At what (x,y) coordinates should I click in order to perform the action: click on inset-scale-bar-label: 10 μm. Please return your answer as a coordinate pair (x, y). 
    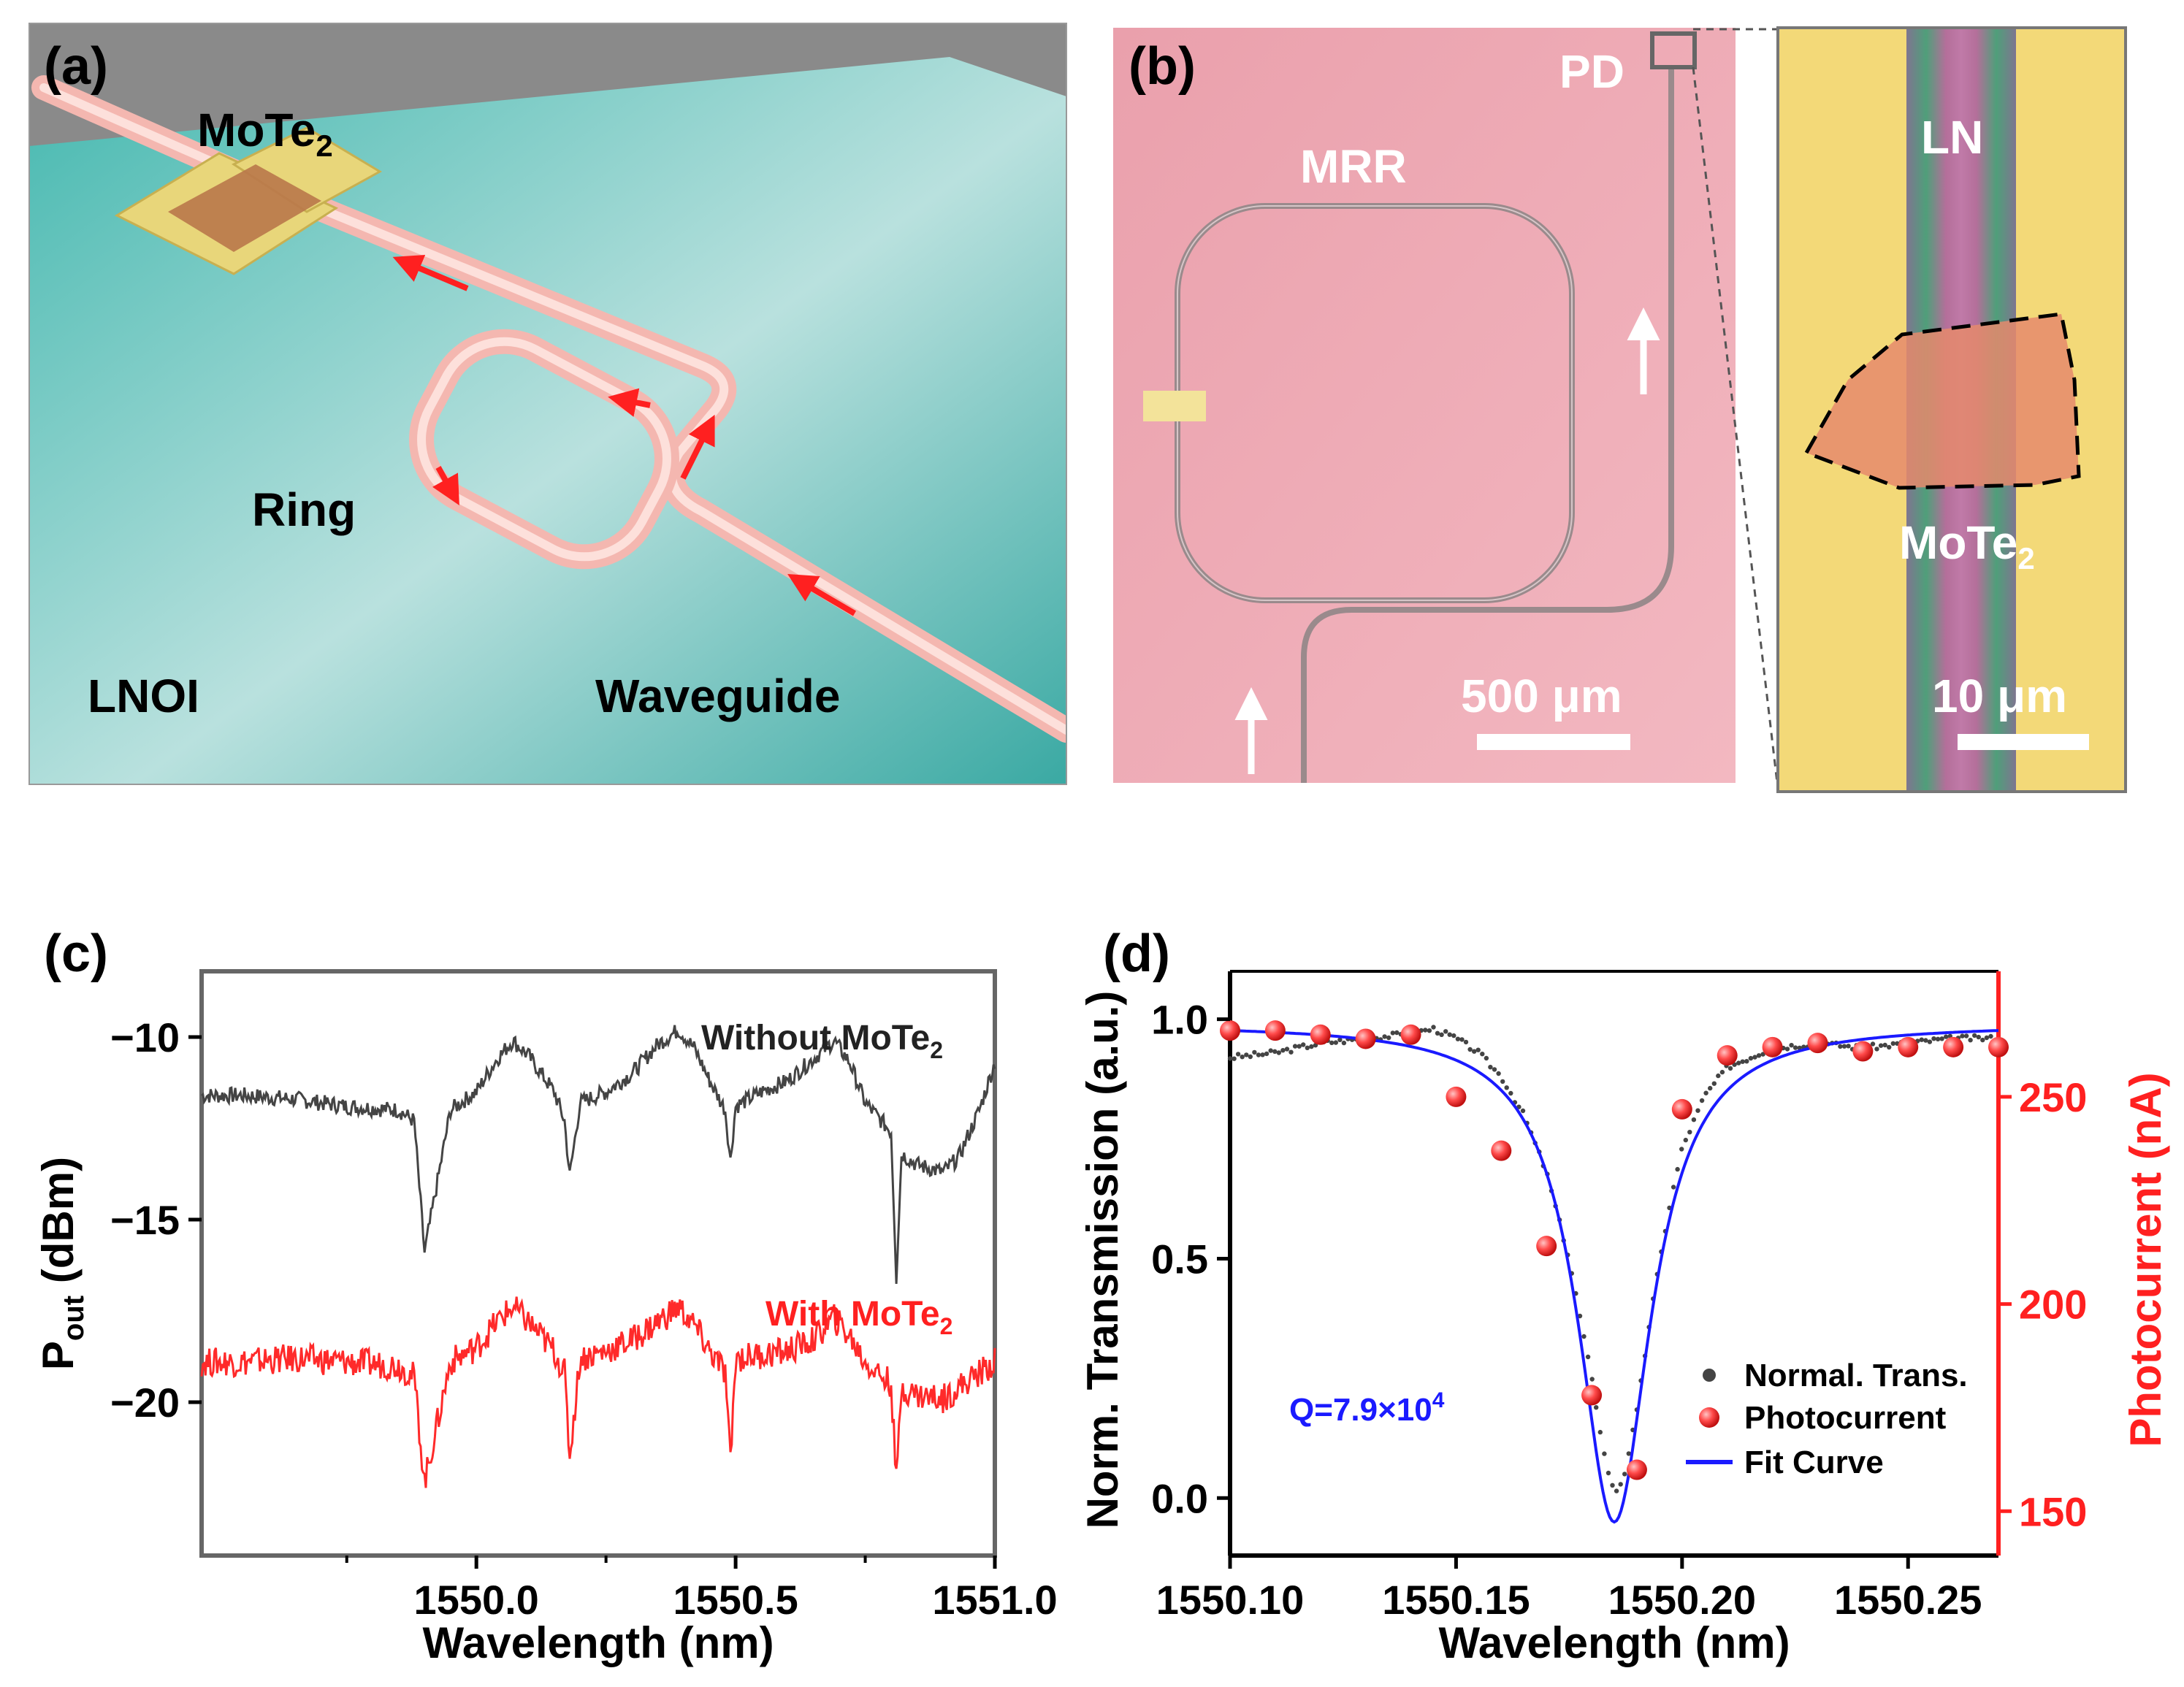
    Looking at the image, I should click on (1999, 696).